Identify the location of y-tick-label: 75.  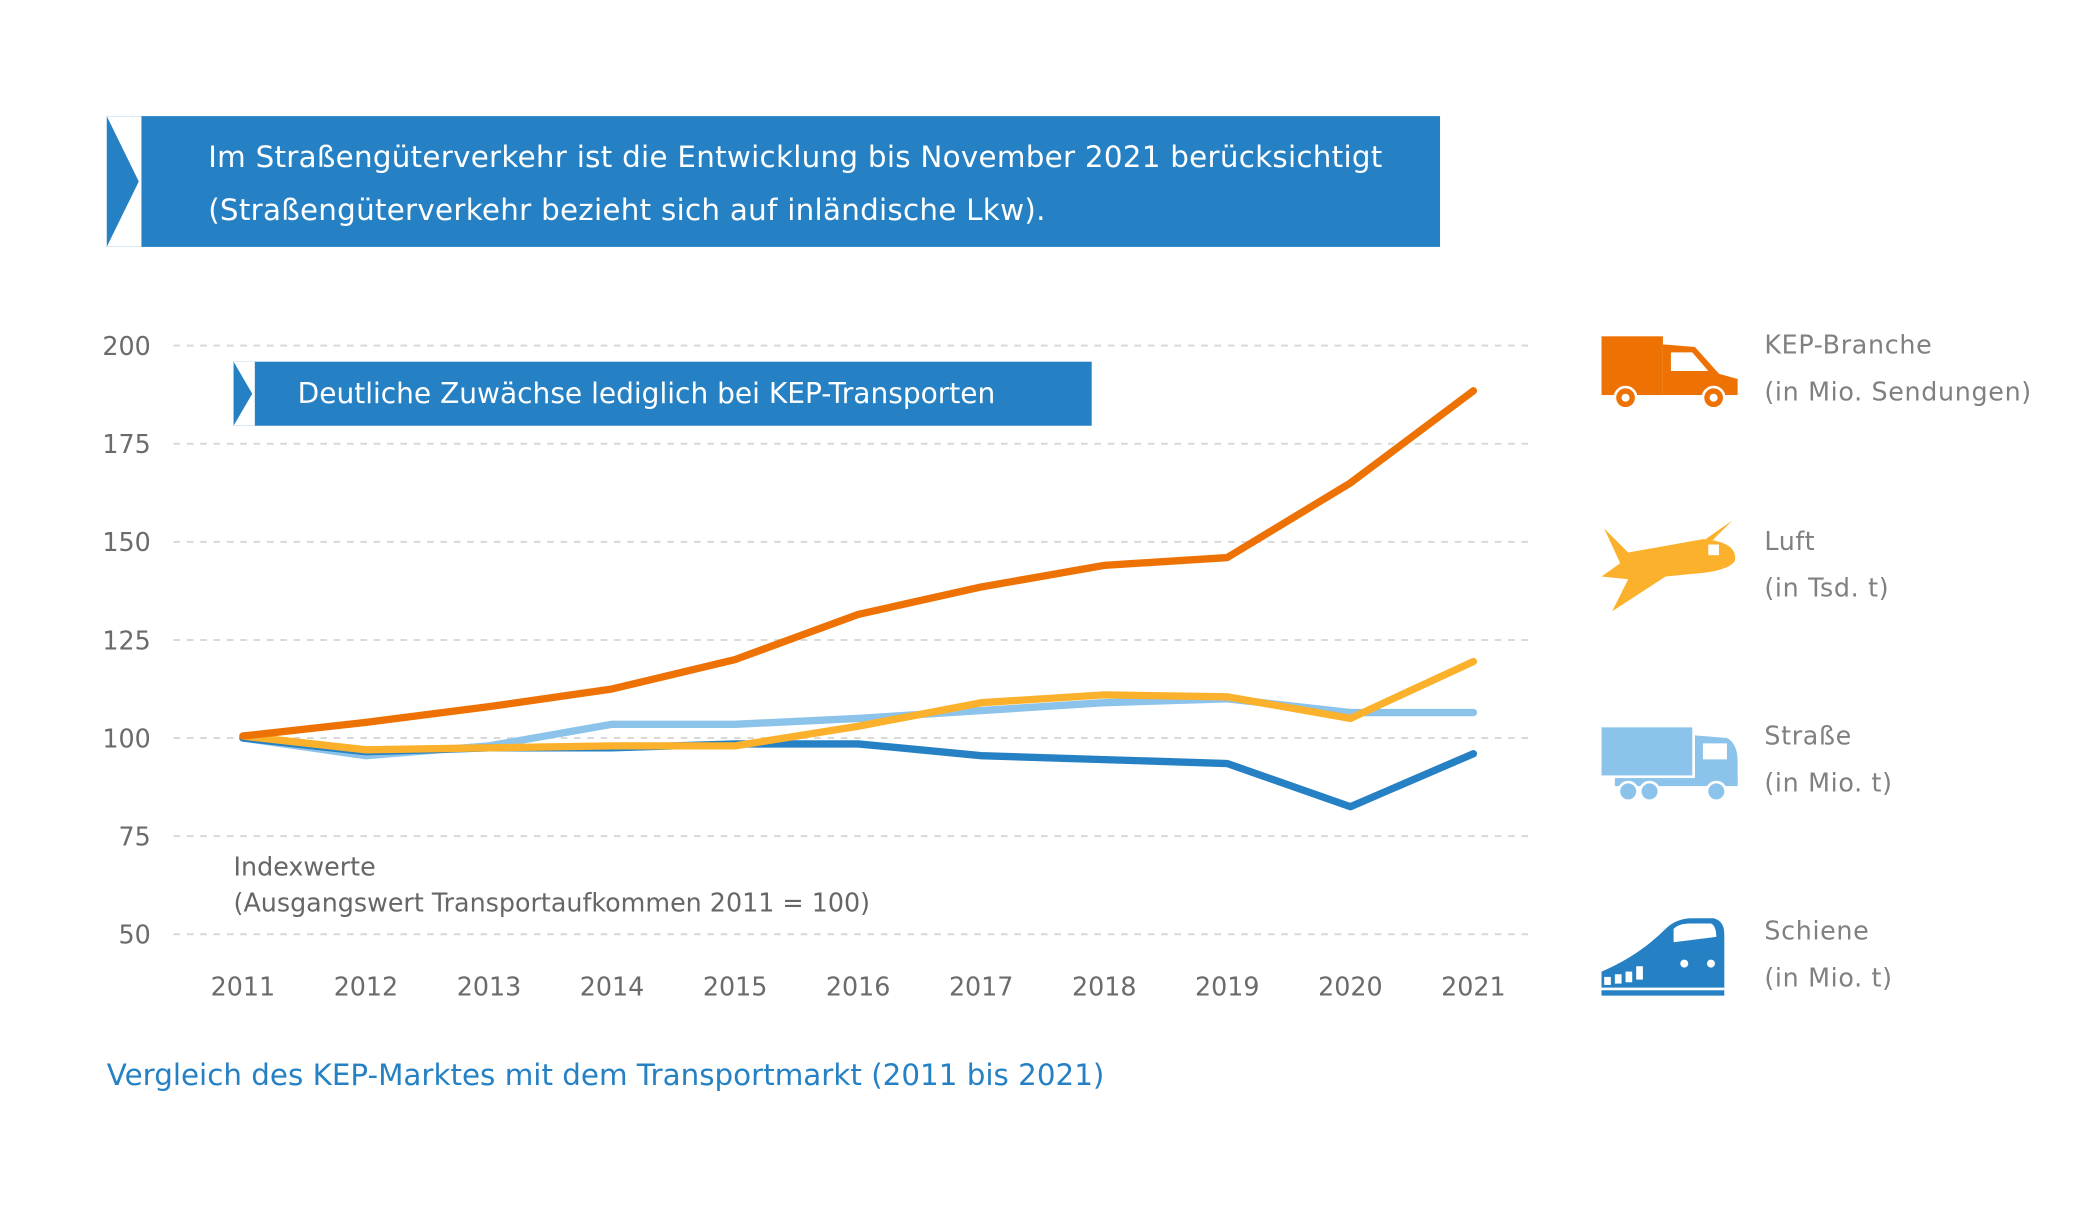
(135, 836).